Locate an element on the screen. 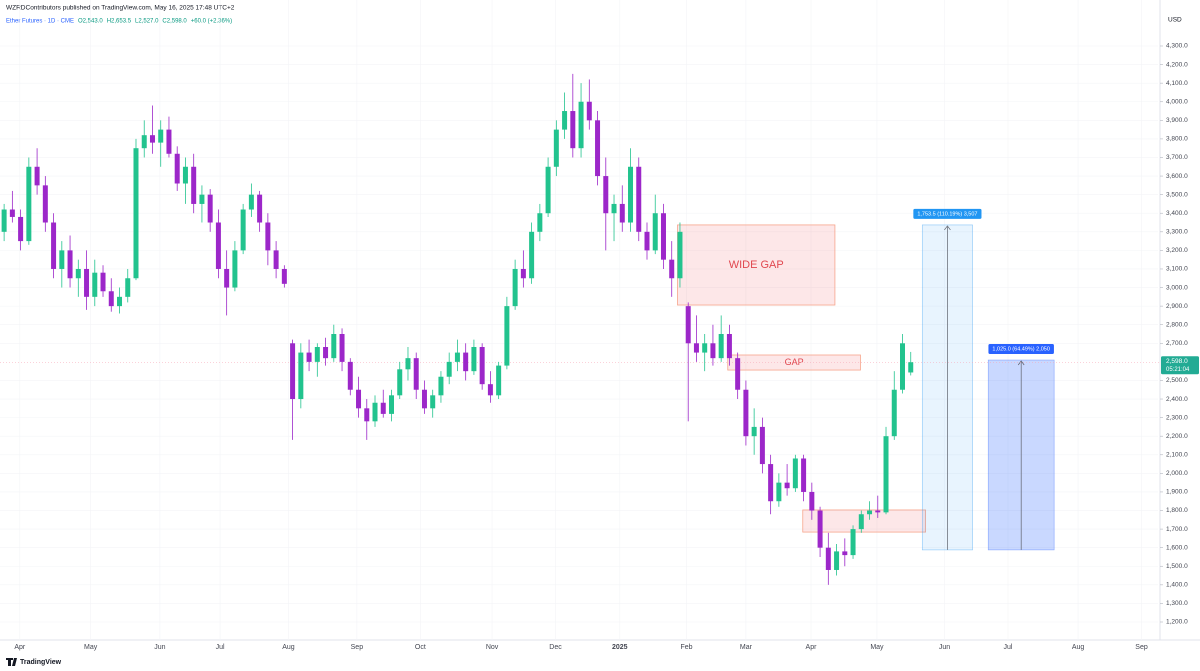 The height and width of the screenshot is (671, 1200). currency: USD is located at coordinates (1175, 20).